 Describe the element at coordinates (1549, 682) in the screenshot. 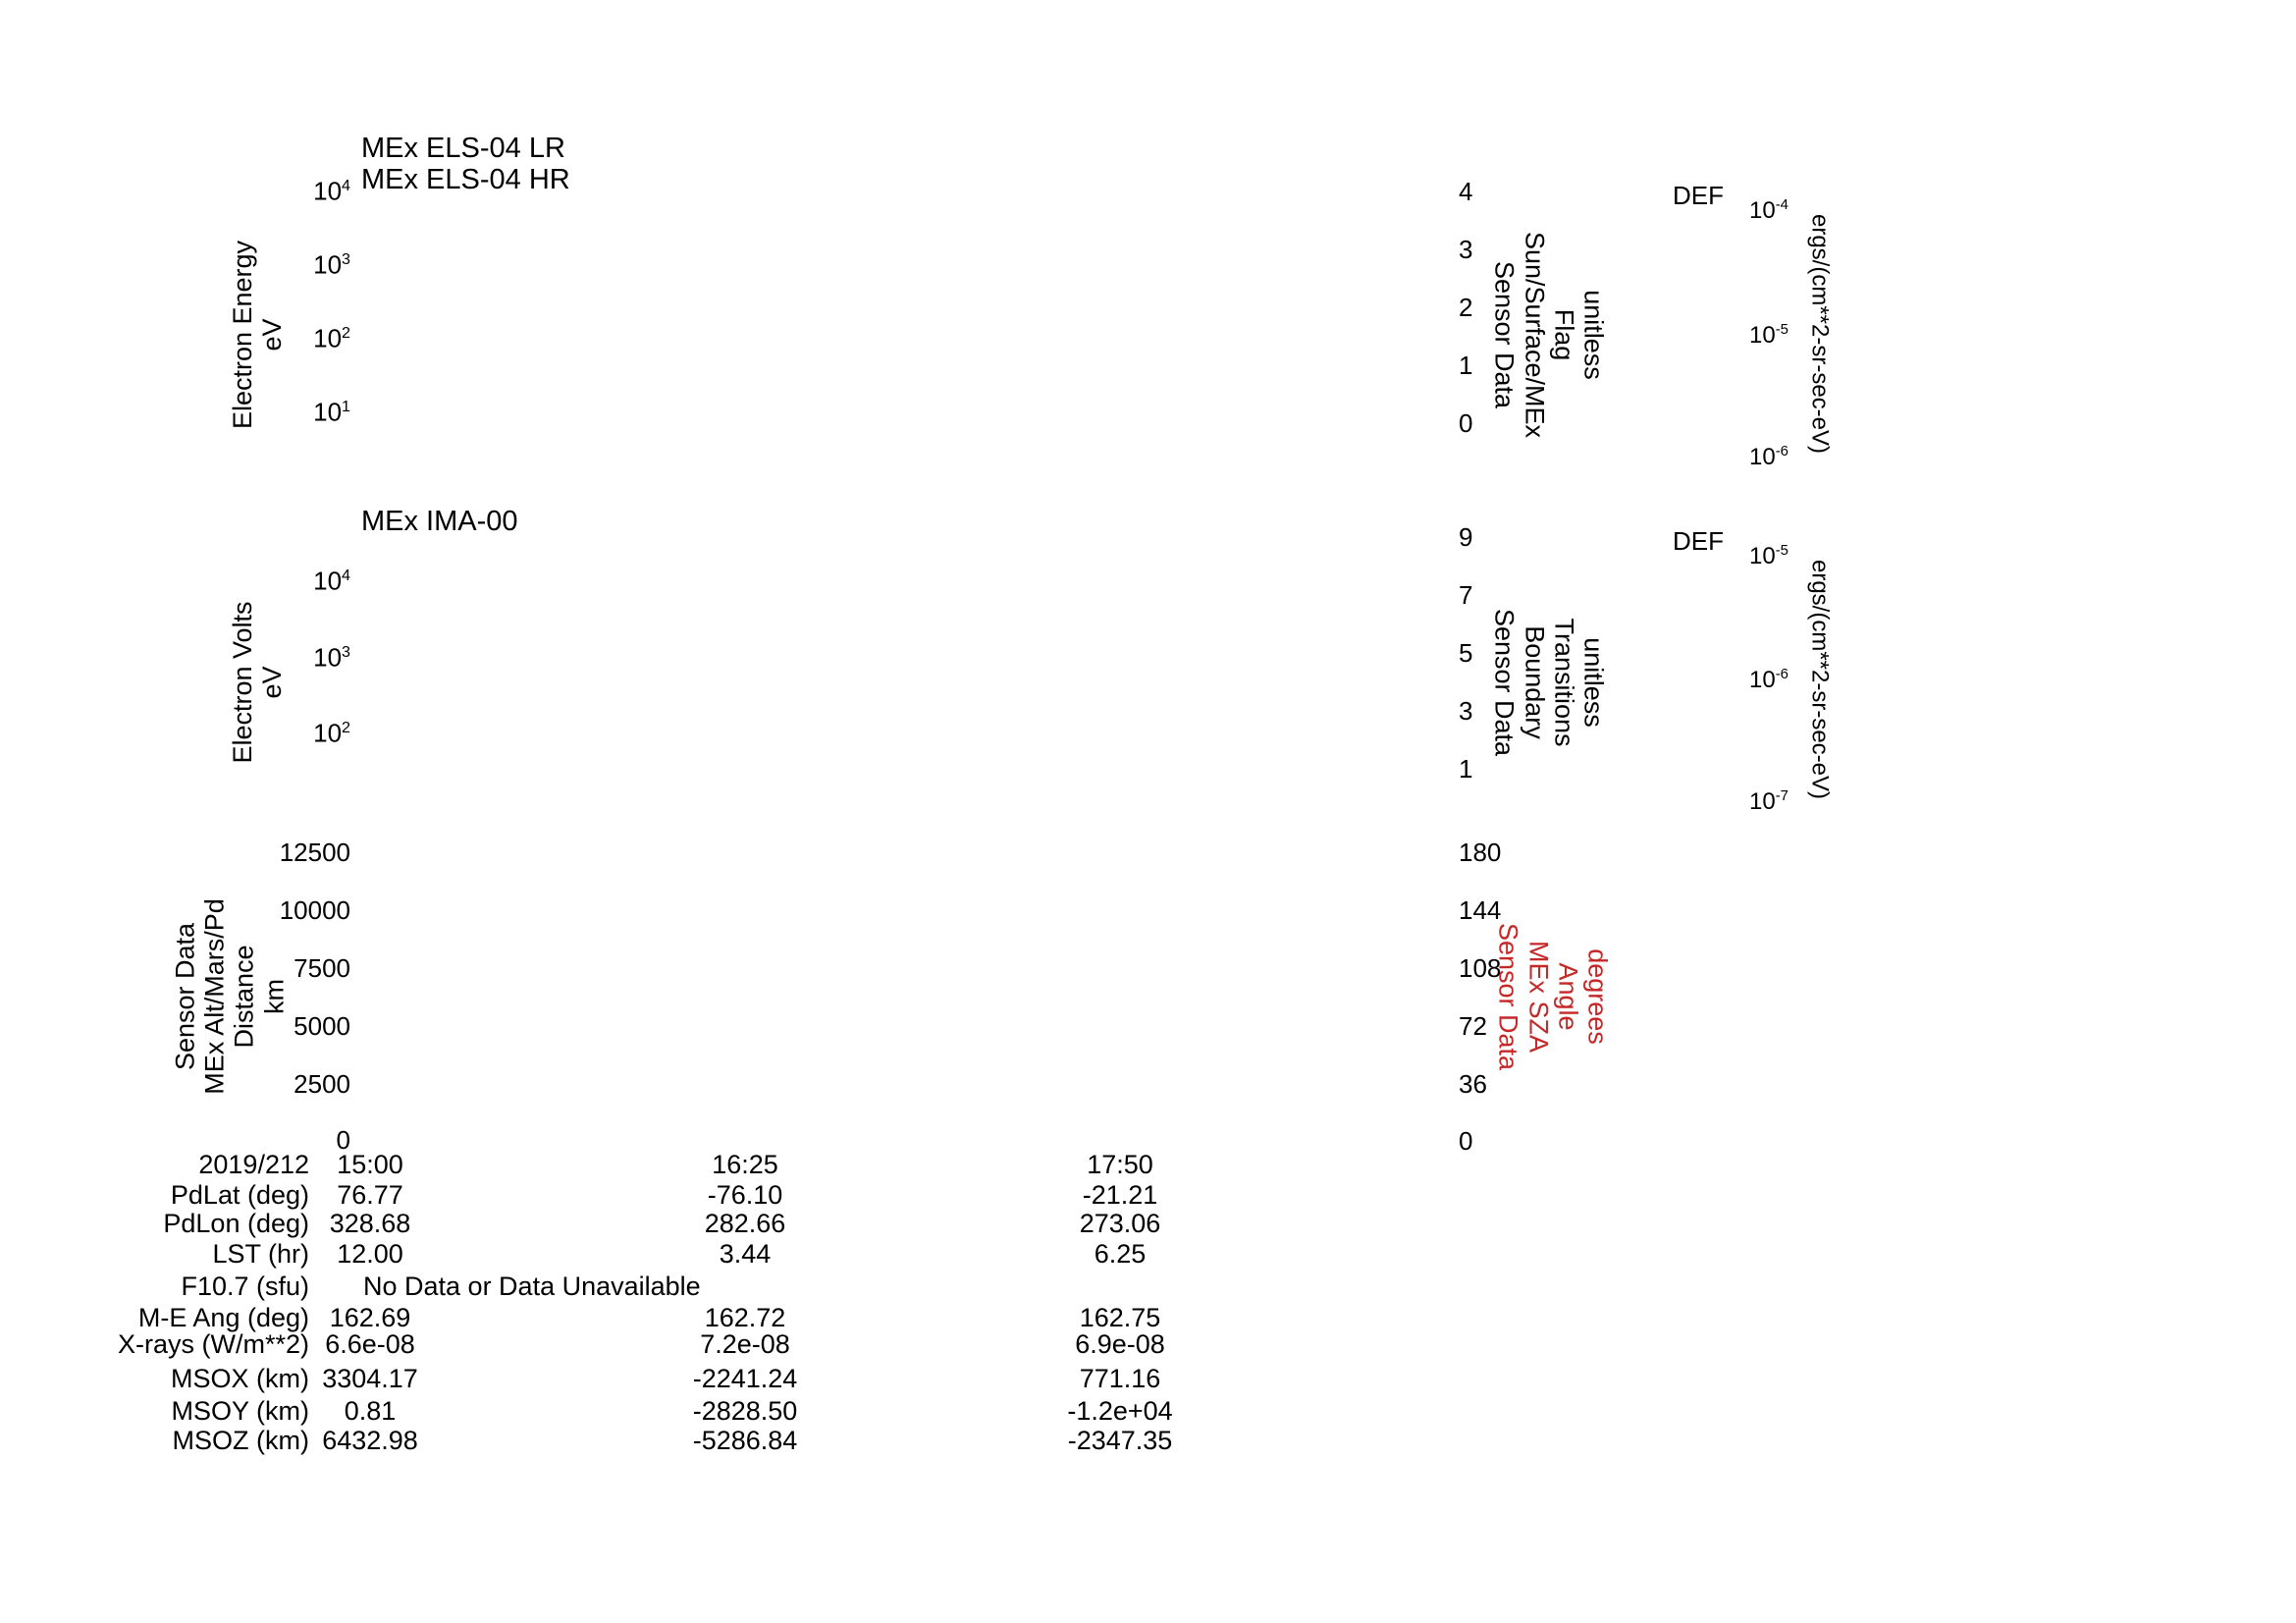

I see `ima-right-axis-label: unitless Transitions Boundary Sensor Data` at that location.